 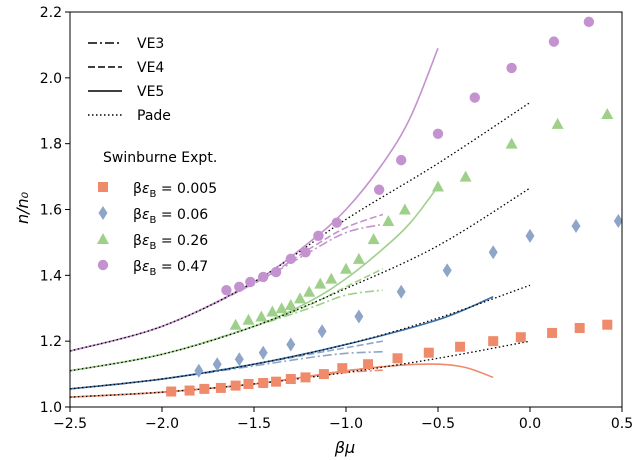 What do you see at coordinates (51, 145) in the screenshot?
I see `y-tick-label: 1.8` at bounding box center [51, 145].